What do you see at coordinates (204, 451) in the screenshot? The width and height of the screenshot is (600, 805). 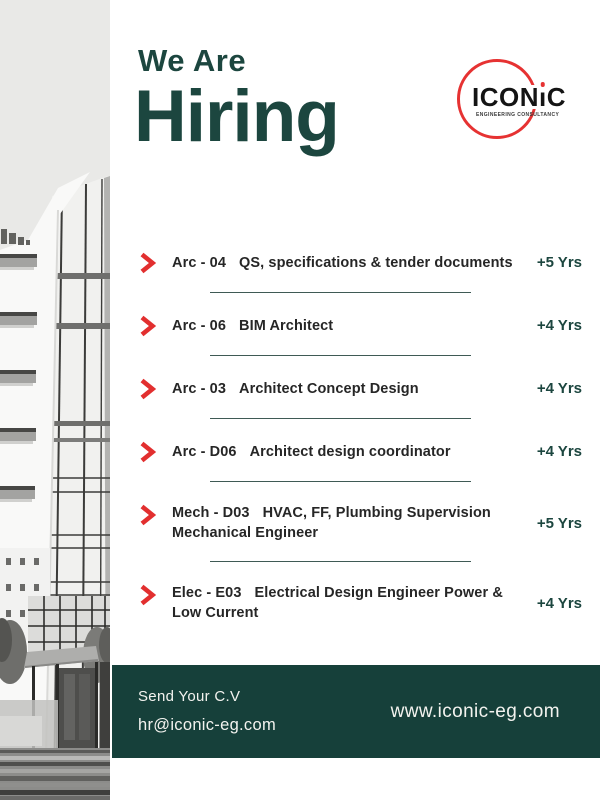 I see `job-code: Arc - D06` at bounding box center [204, 451].